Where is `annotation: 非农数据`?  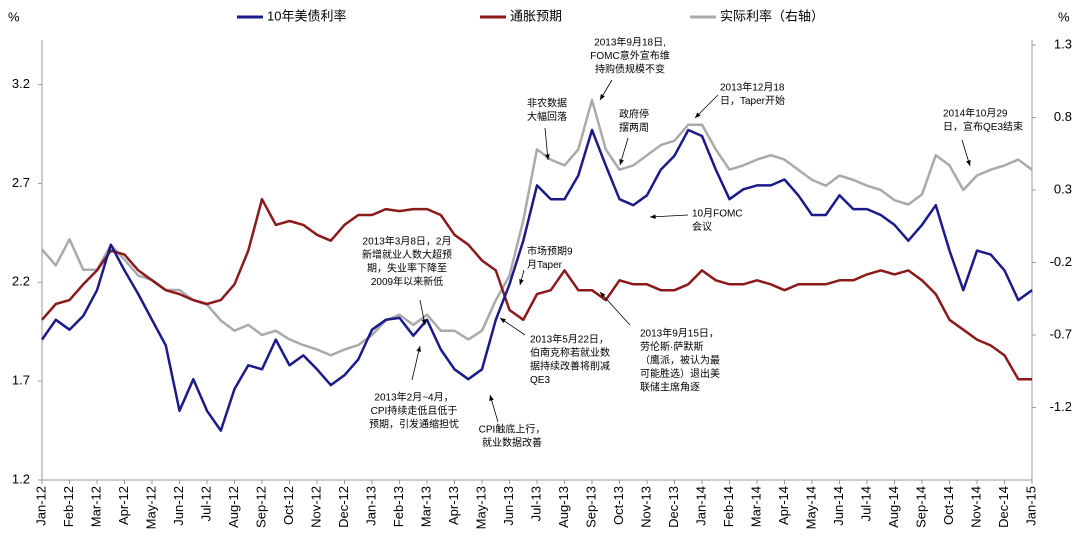 annotation: 非农数据 is located at coordinates (547, 103).